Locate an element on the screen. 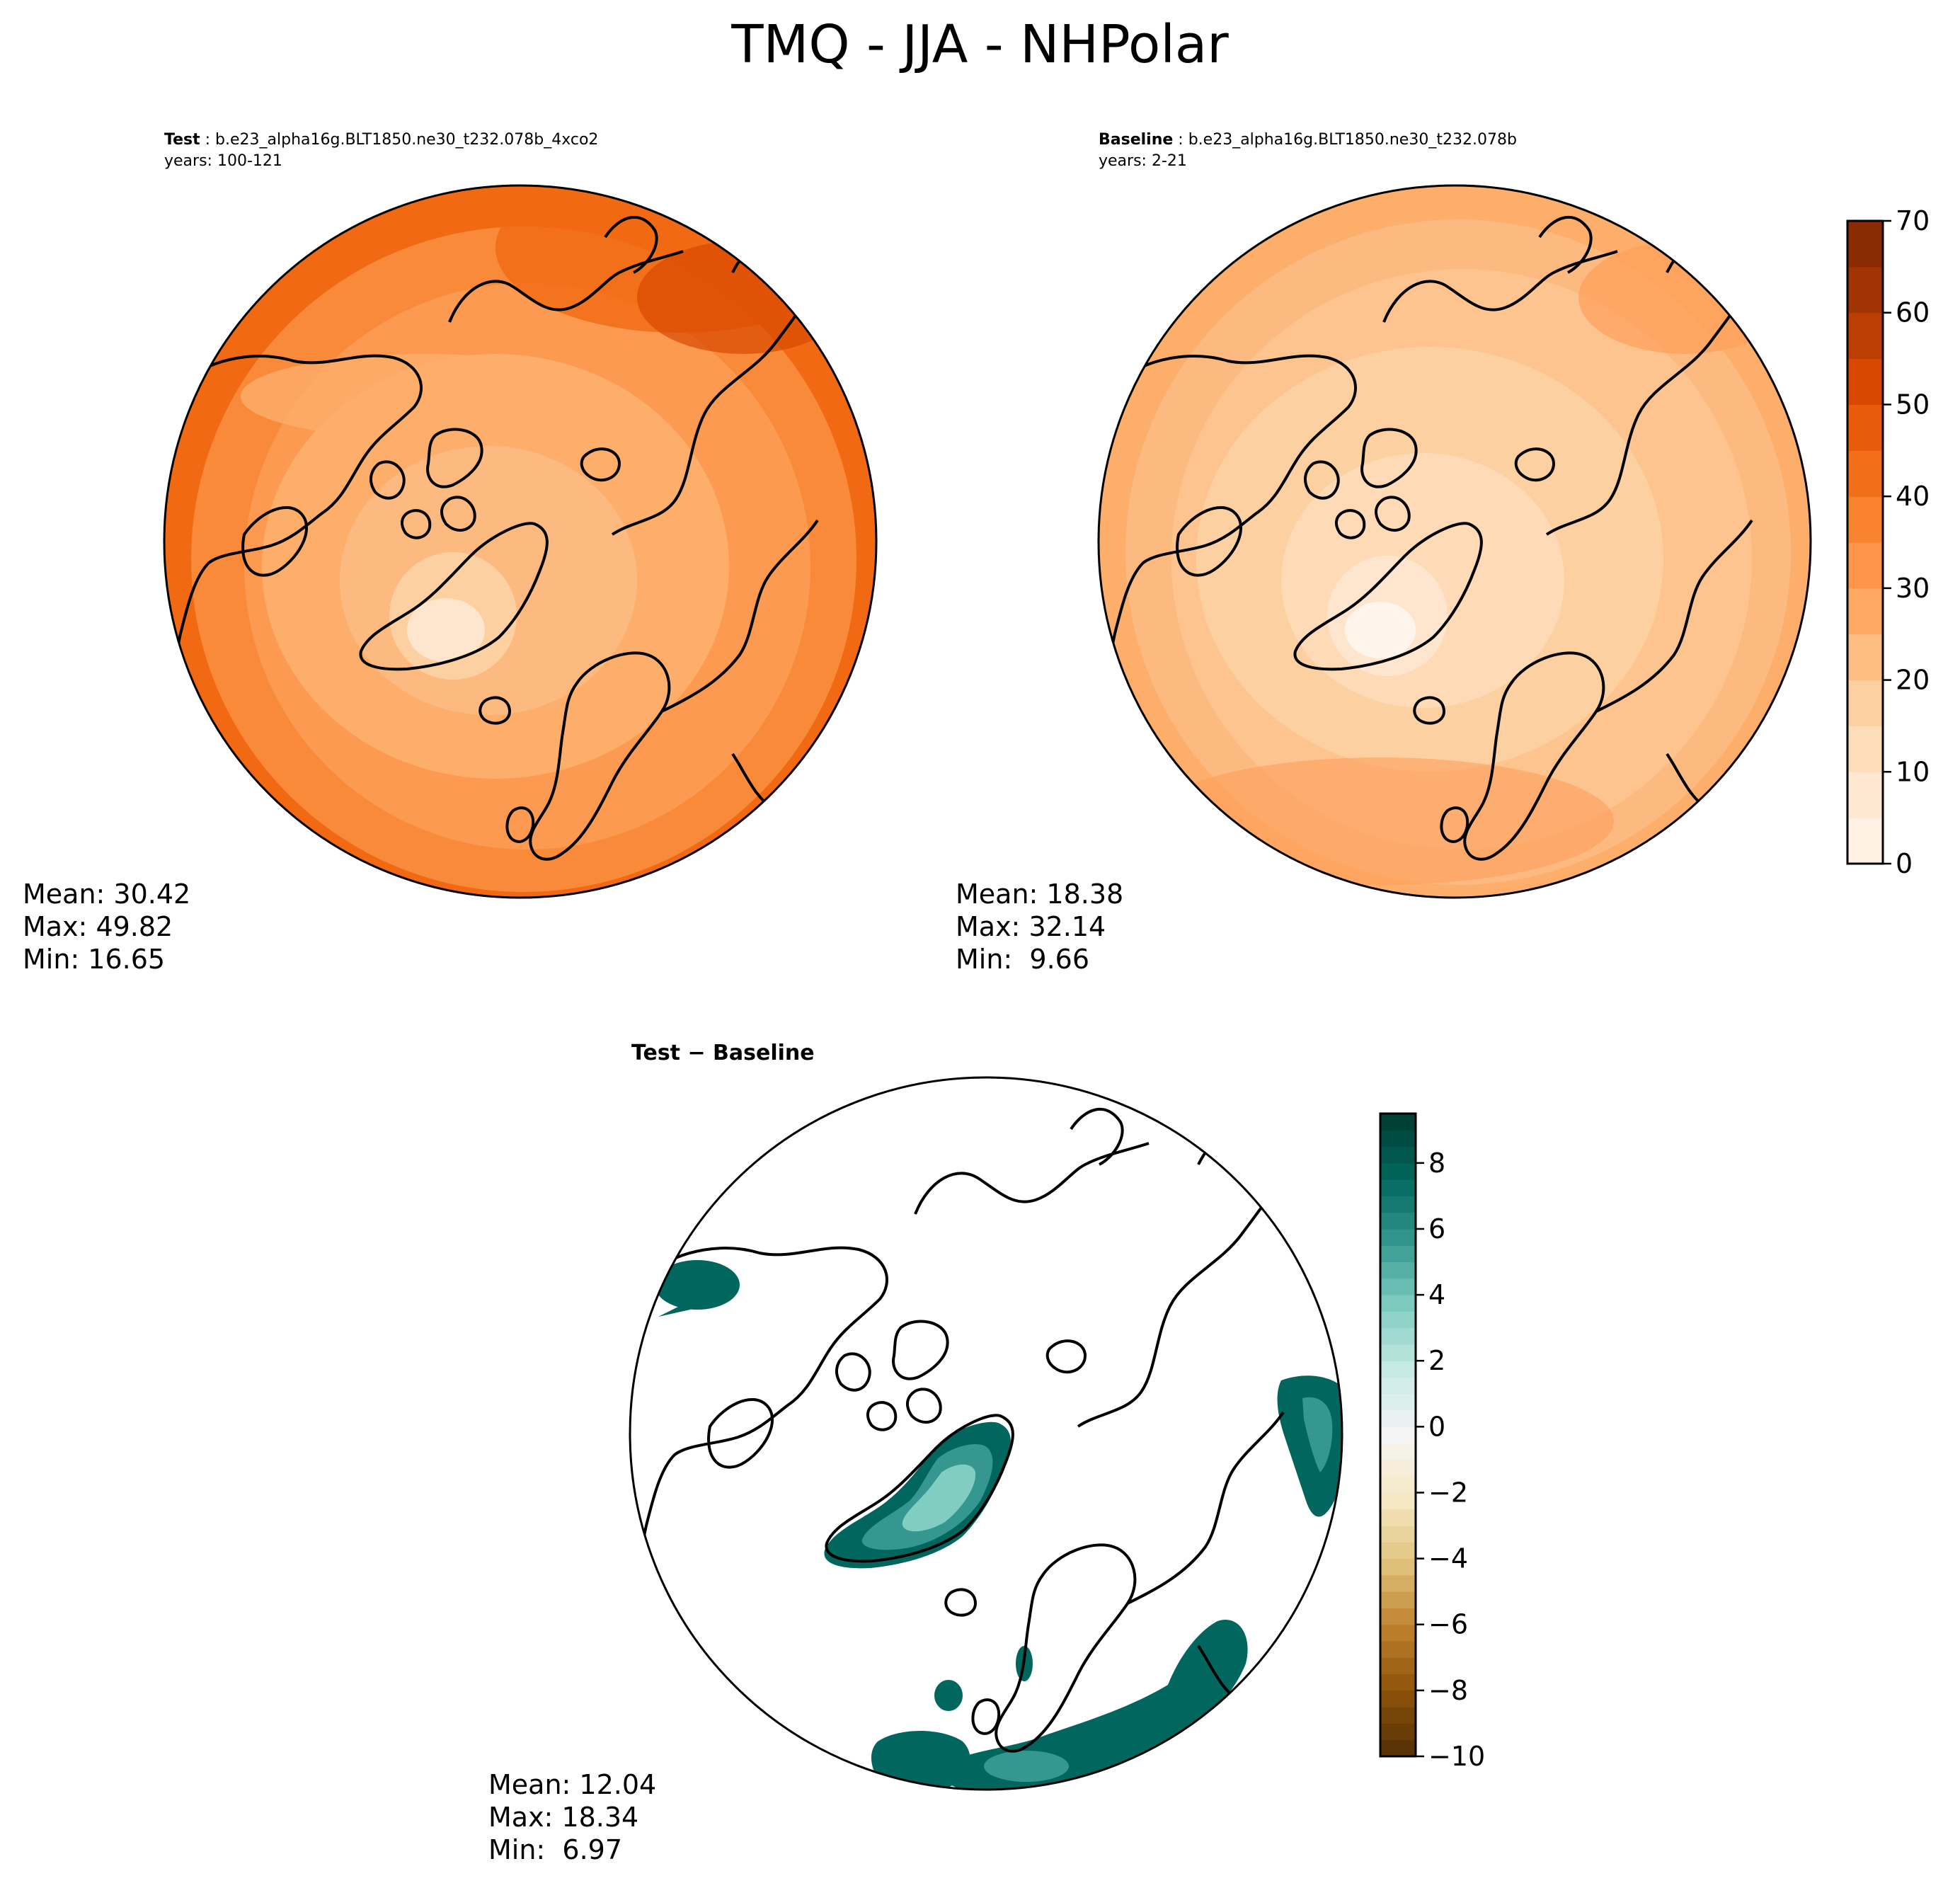  colorbar-tmq: 0 10 20 30 40 50 60 70 is located at coordinates (1888, 542).